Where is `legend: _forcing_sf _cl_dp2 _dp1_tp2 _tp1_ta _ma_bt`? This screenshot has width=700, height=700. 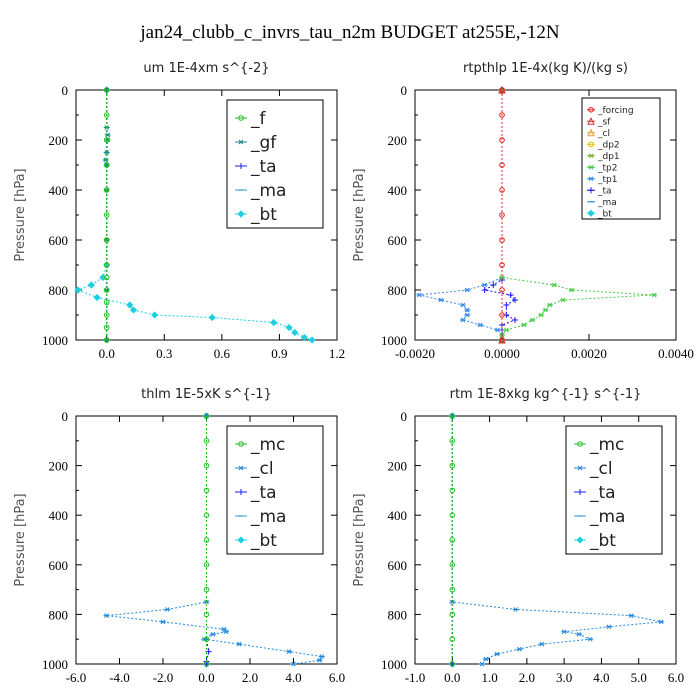
legend: _forcing_sf _cl_dp2 _dp1_tp2 _tp1_ta _ma_bt is located at coordinates (621, 158).